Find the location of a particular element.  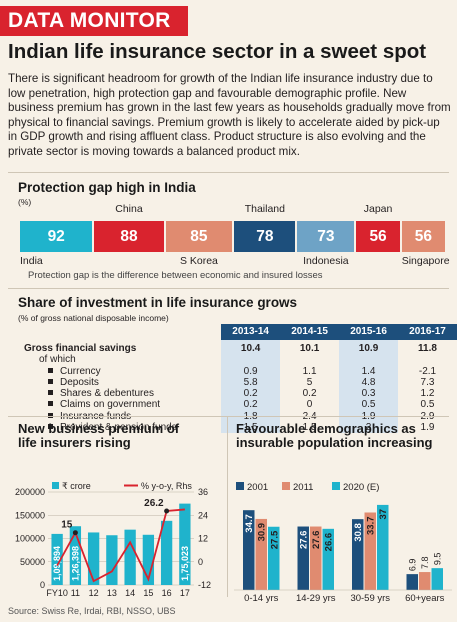

column-header: 2015-16 is located at coordinates (369, 332).